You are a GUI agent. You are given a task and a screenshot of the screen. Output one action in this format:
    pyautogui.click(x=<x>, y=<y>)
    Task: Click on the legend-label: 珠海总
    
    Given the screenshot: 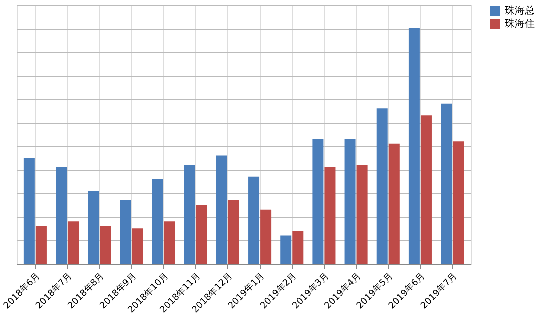 What is the action you would take?
    pyautogui.click(x=520, y=11)
    